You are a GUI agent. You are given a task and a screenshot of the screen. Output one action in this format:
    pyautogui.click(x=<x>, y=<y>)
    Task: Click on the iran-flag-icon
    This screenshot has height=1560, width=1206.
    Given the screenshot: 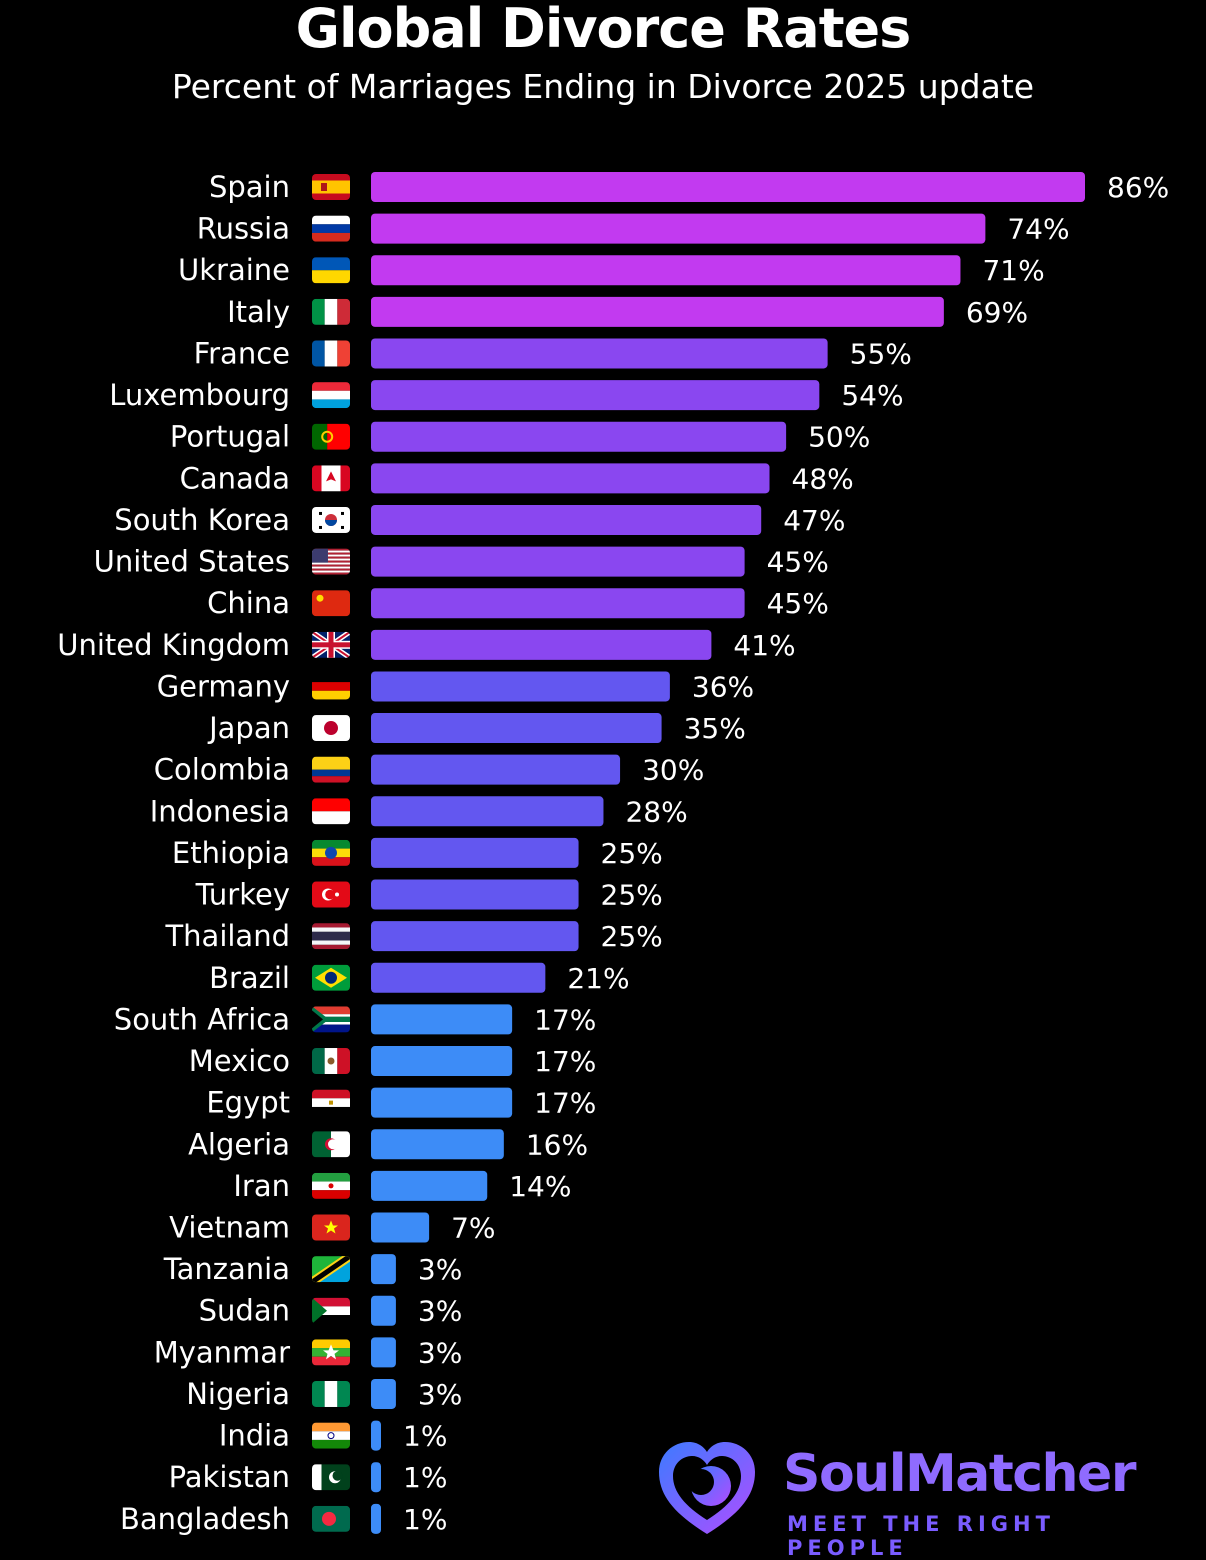 What is the action you would take?
    pyautogui.click(x=331, y=1185)
    